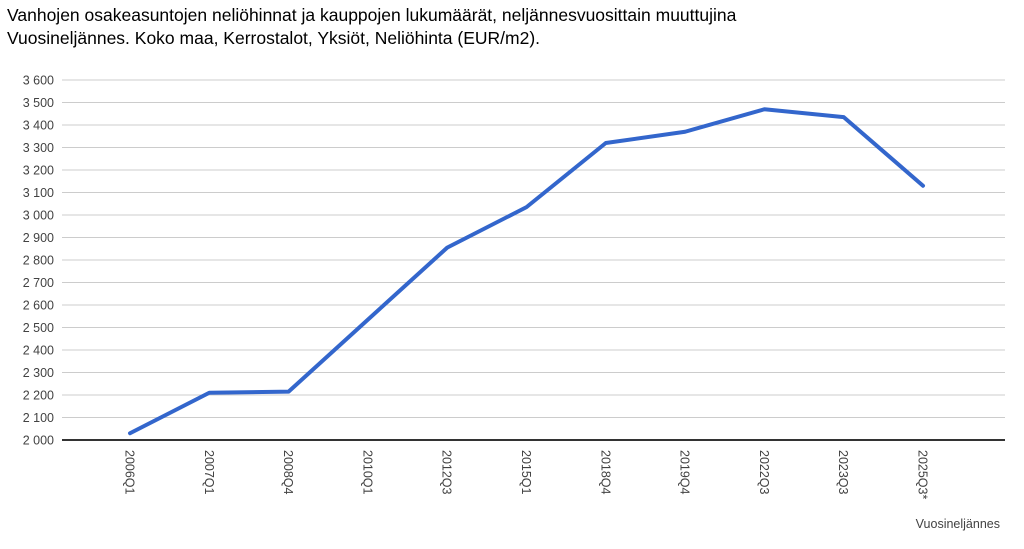  What do you see at coordinates (526, 472) in the screenshot?
I see `x-axis-tick-label: 2015Q1` at bounding box center [526, 472].